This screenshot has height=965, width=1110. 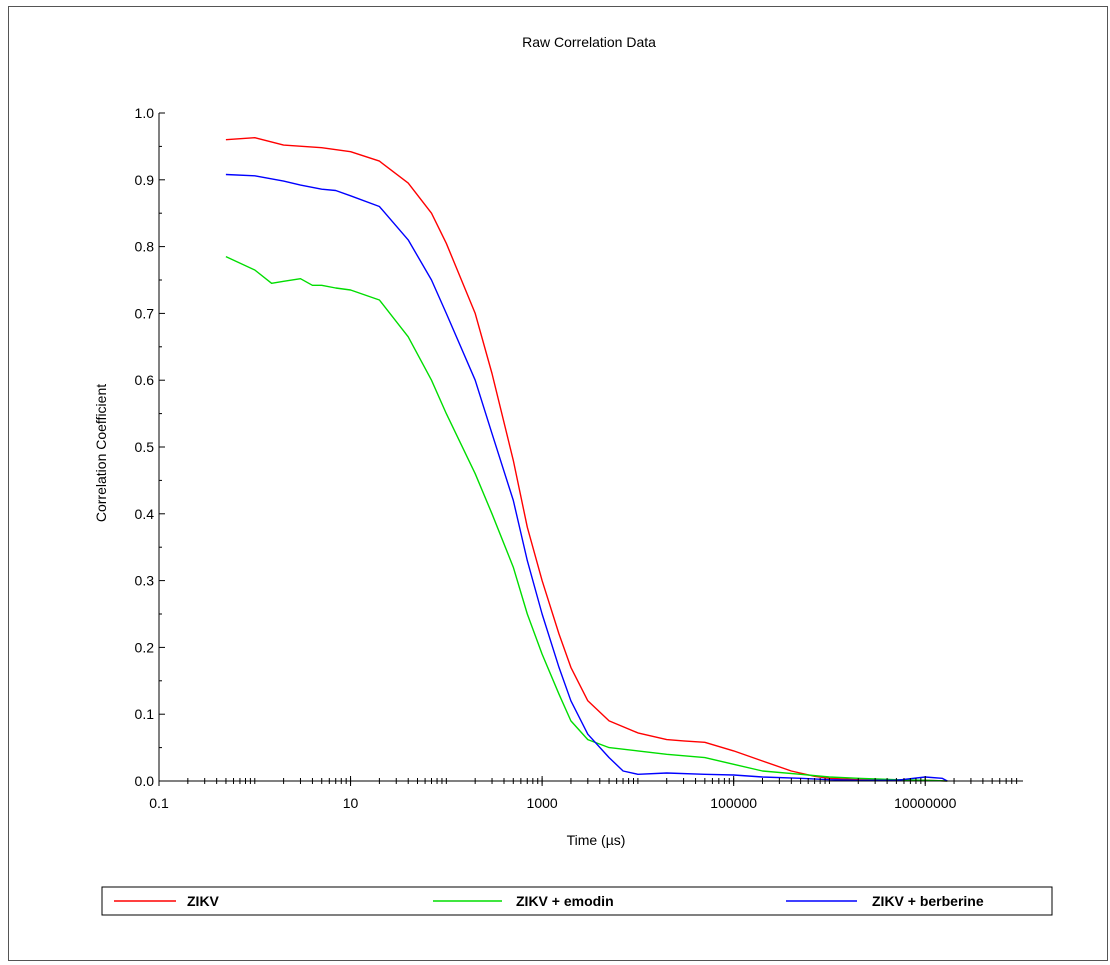 What do you see at coordinates (145, 714) in the screenshot?
I see `y-tick-label: 0.1` at bounding box center [145, 714].